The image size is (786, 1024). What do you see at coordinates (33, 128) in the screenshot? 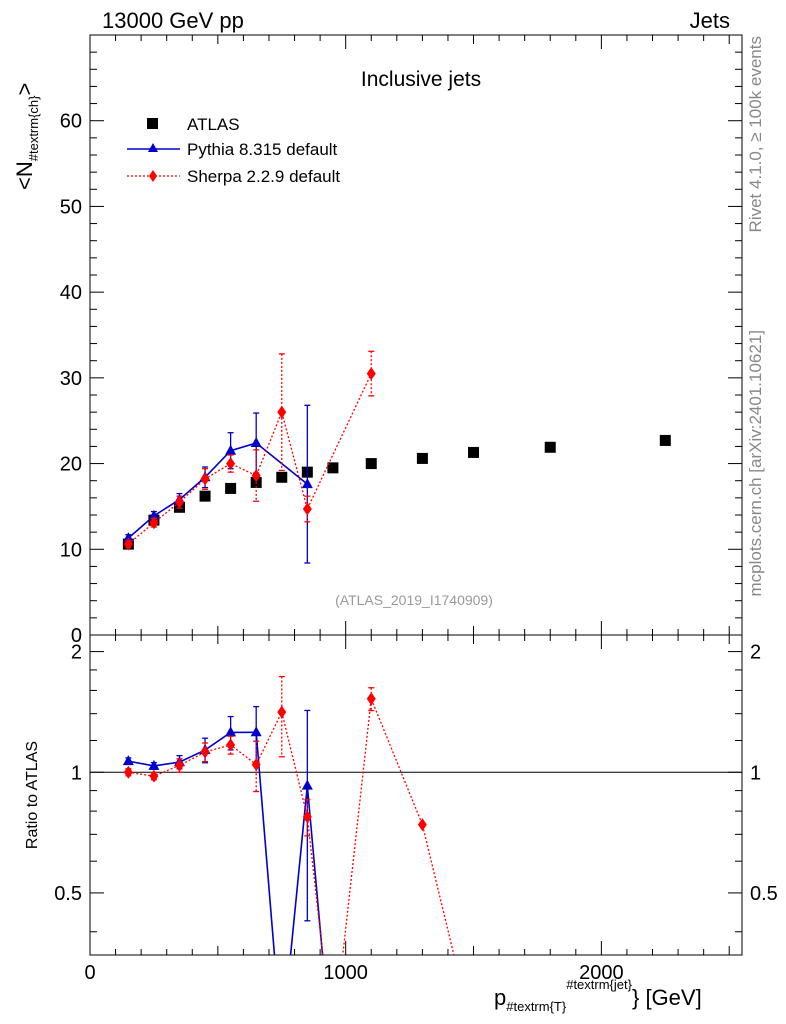
I see `main-y-label-sub: #textrm{ch}` at bounding box center [33, 128].